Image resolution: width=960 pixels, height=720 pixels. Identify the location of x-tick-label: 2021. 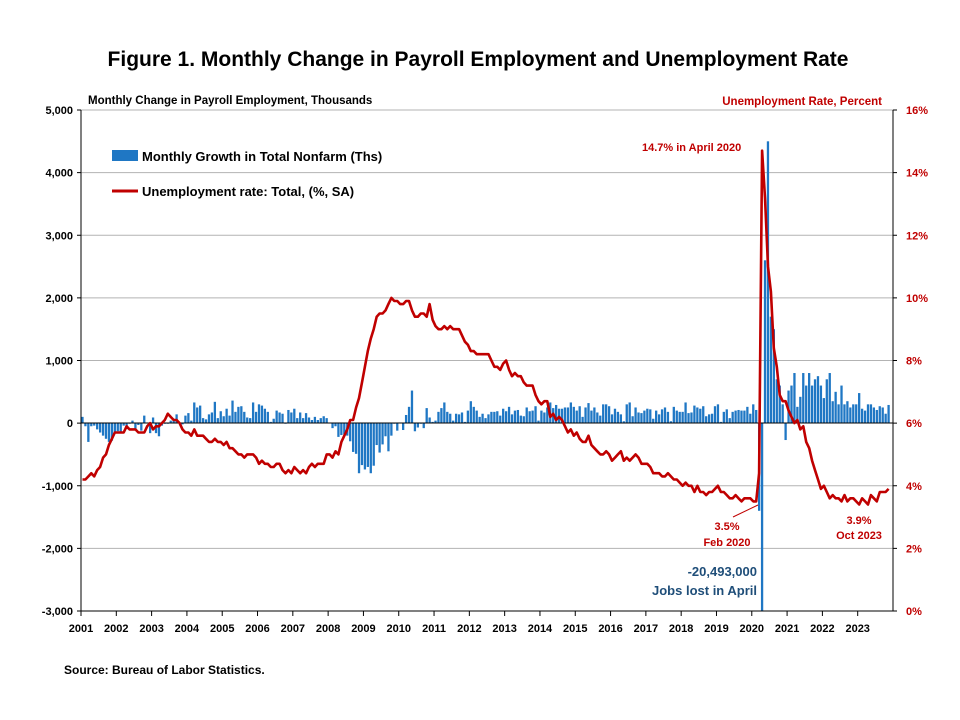
(787, 629).